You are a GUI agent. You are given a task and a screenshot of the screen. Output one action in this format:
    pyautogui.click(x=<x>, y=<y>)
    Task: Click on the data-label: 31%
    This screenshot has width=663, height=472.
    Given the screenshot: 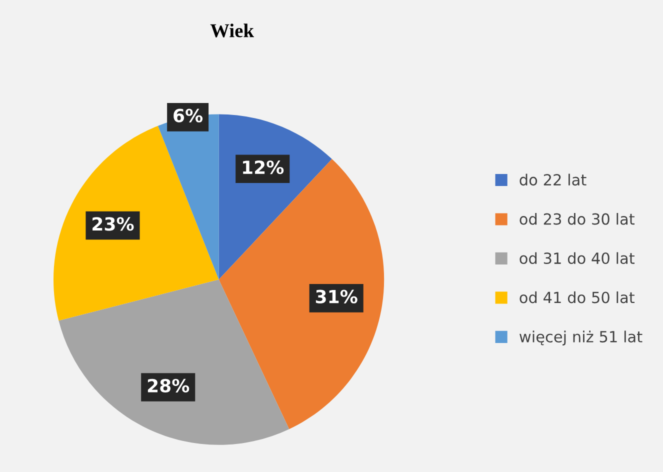 What is the action you would take?
    pyautogui.click(x=337, y=297)
    